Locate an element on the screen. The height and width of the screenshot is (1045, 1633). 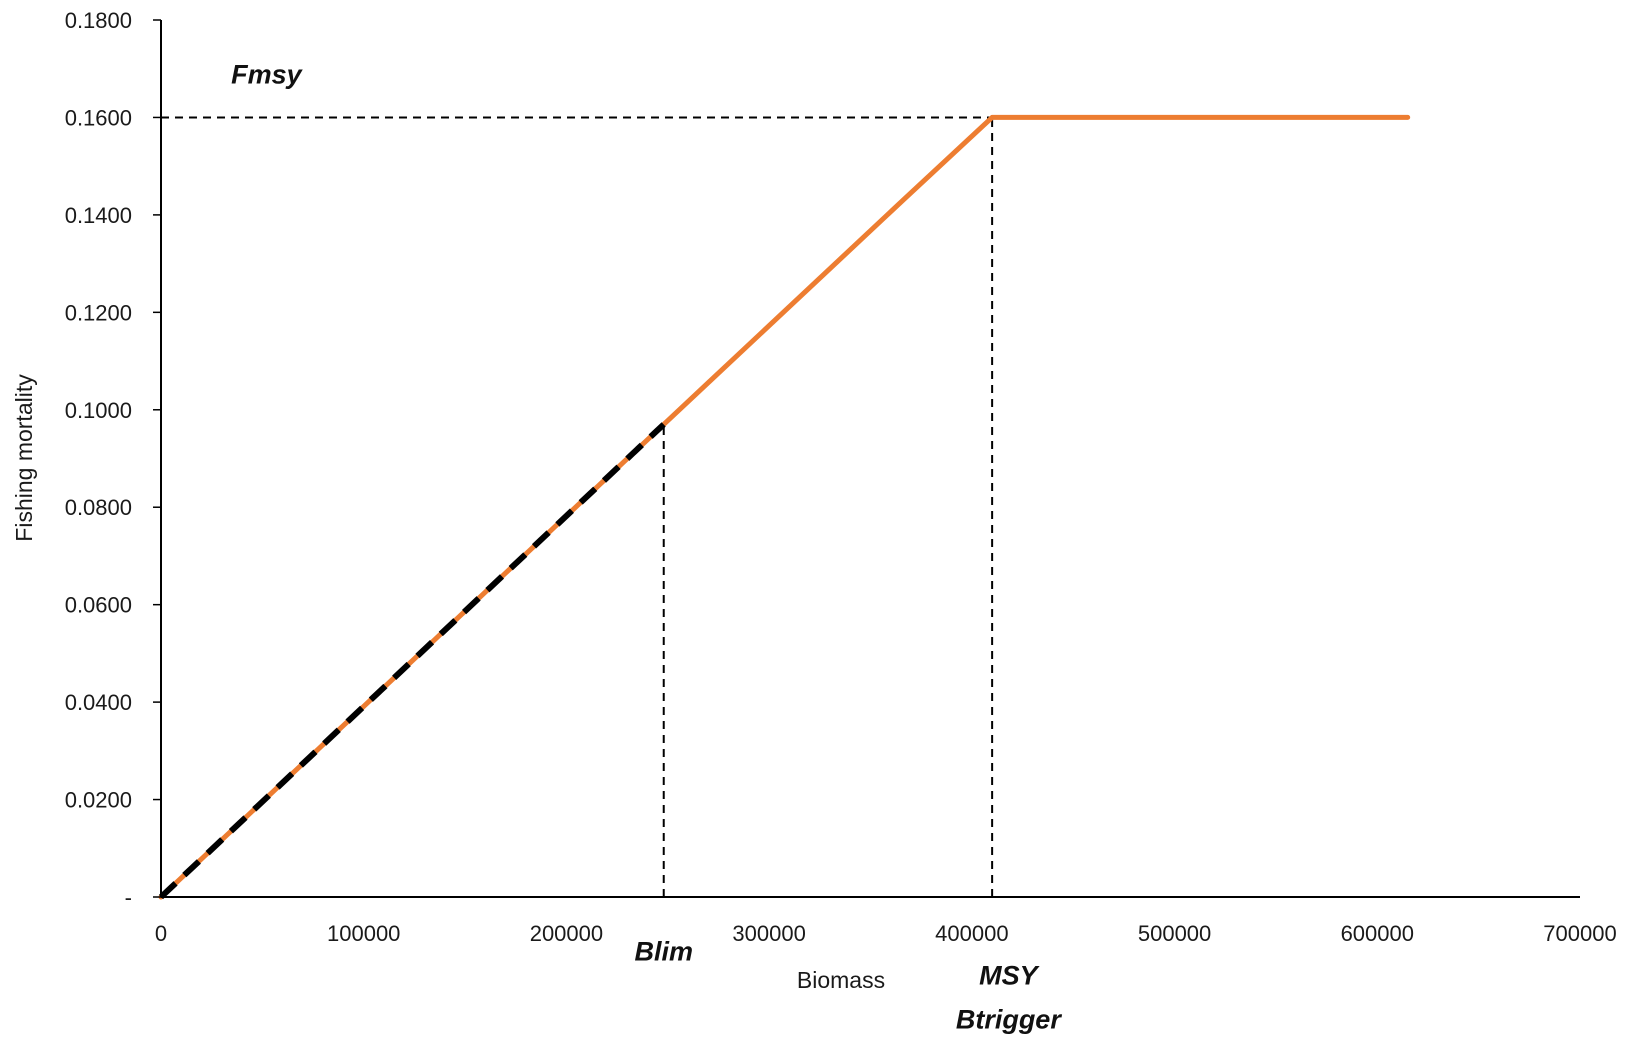
x-tick-label: 600000 is located at coordinates (1377, 933).